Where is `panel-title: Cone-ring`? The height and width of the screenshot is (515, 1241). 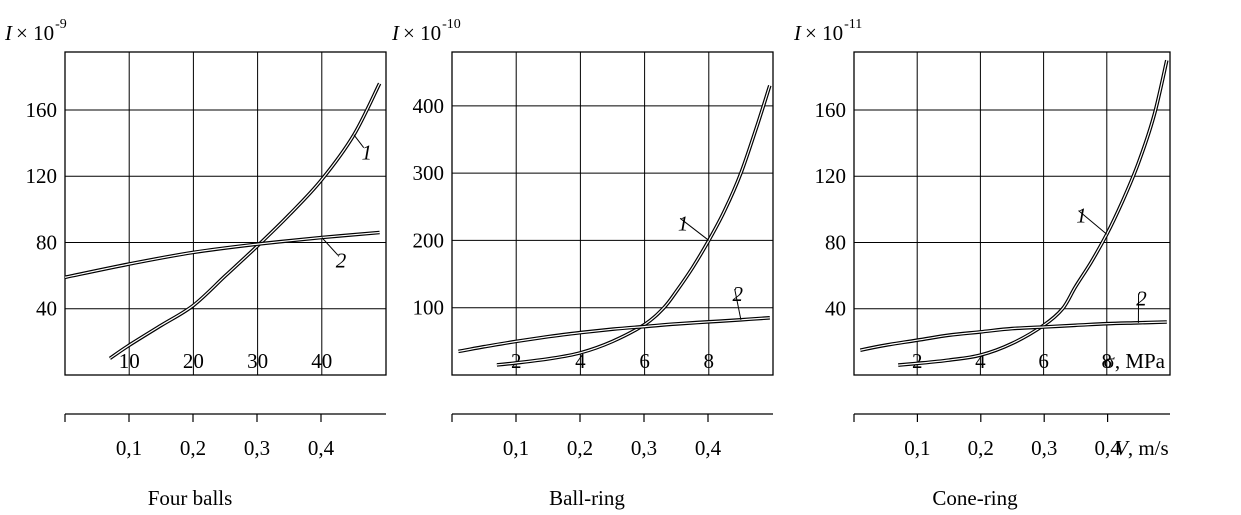 panel-title: Cone-ring is located at coordinates (975, 498).